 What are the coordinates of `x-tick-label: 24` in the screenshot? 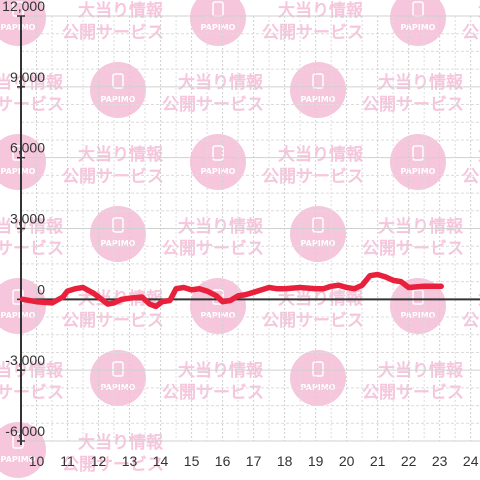 It's located at (471, 461).